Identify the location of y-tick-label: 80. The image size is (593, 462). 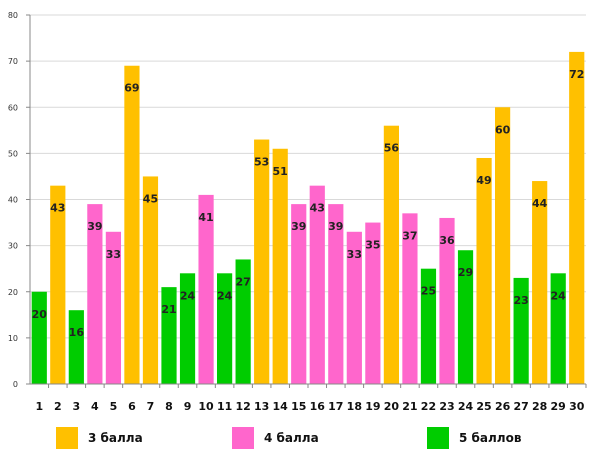
(13, 15).